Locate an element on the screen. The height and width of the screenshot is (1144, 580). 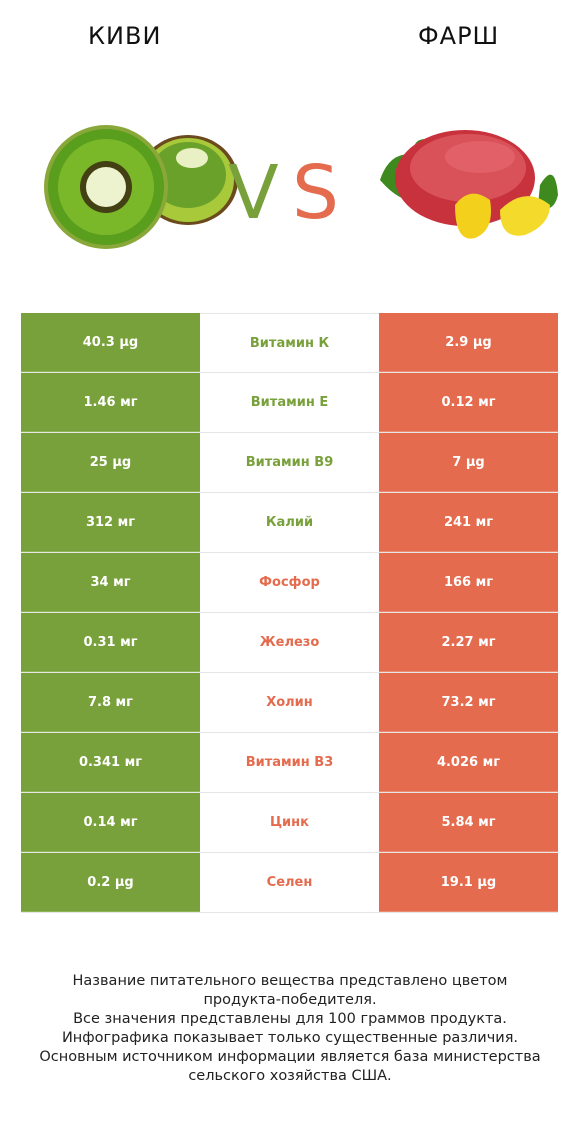
table-row: 0.341 мг Витамин B3 4.026 мг is located at coordinates (289, 763).